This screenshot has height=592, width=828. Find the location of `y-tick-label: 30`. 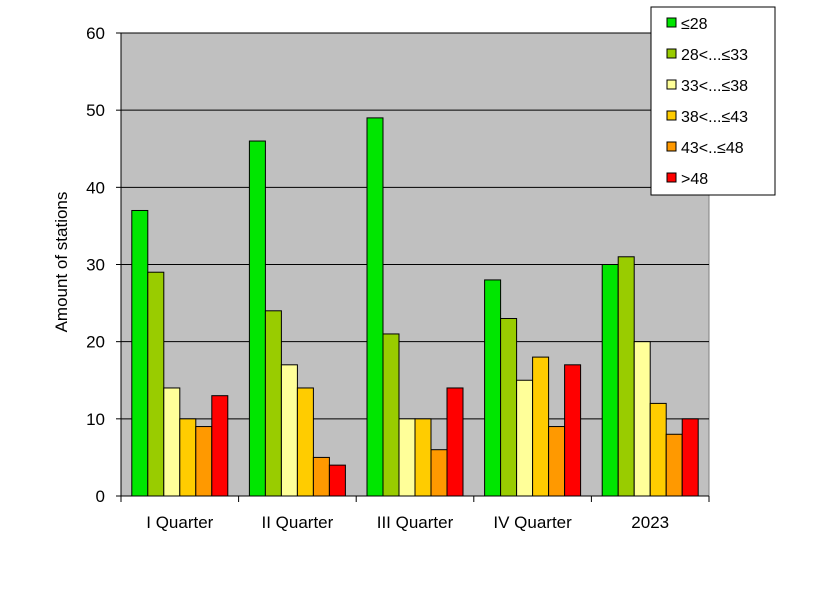

y-tick-label: 30 is located at coordinates (95, 265).